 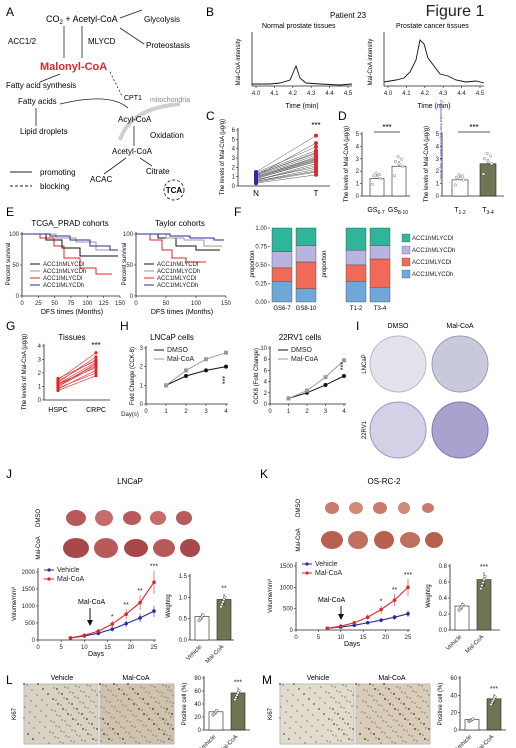 I want to click on e-left-curve-blue, so click(x=70, y=242).